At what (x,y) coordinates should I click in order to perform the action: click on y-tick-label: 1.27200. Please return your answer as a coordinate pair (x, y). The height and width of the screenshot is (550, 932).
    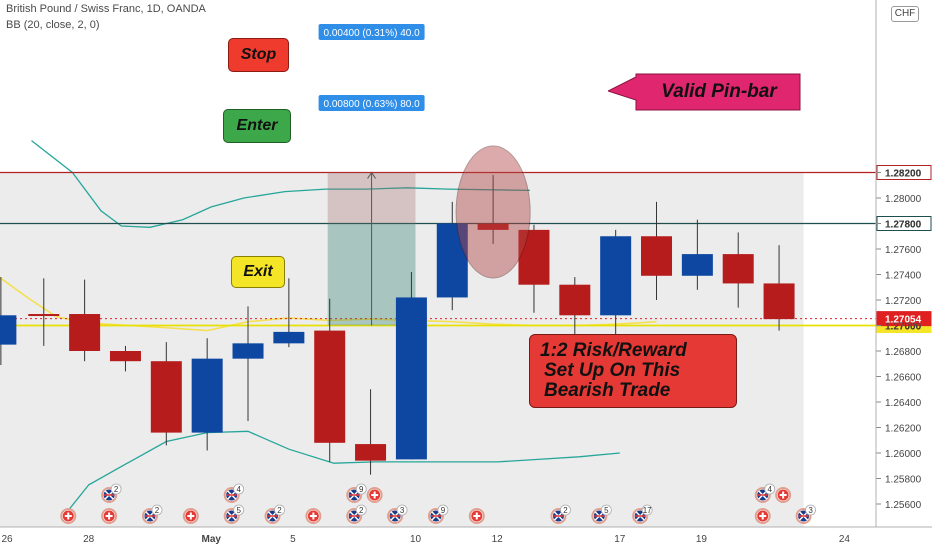
    Looking at the image, I should click on (903, 301).